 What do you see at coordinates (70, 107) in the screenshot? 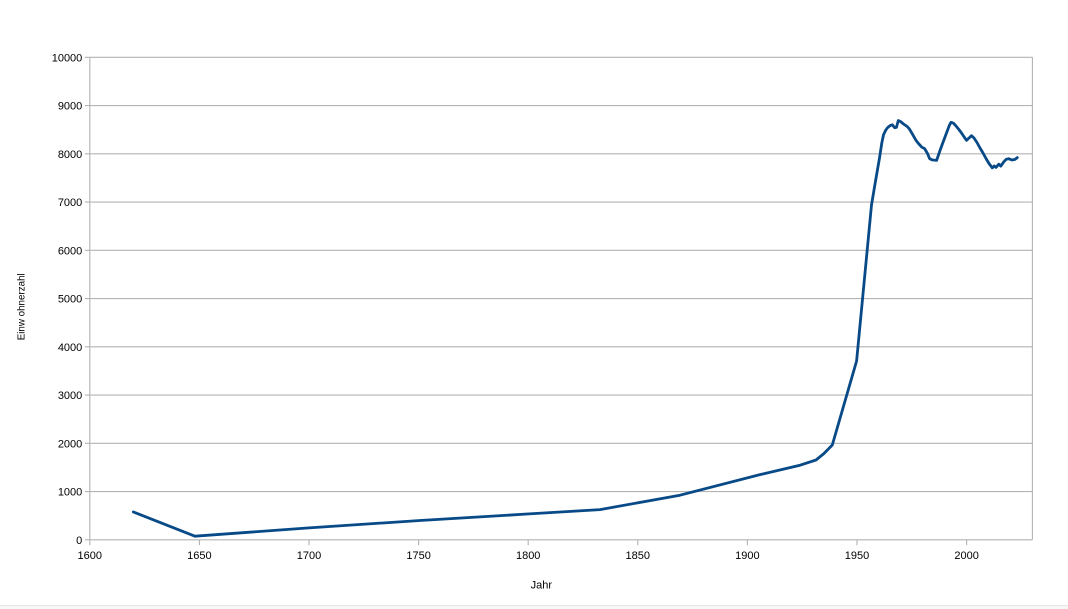
I see `svg-text: 9000` at bounding box center [70, 107].